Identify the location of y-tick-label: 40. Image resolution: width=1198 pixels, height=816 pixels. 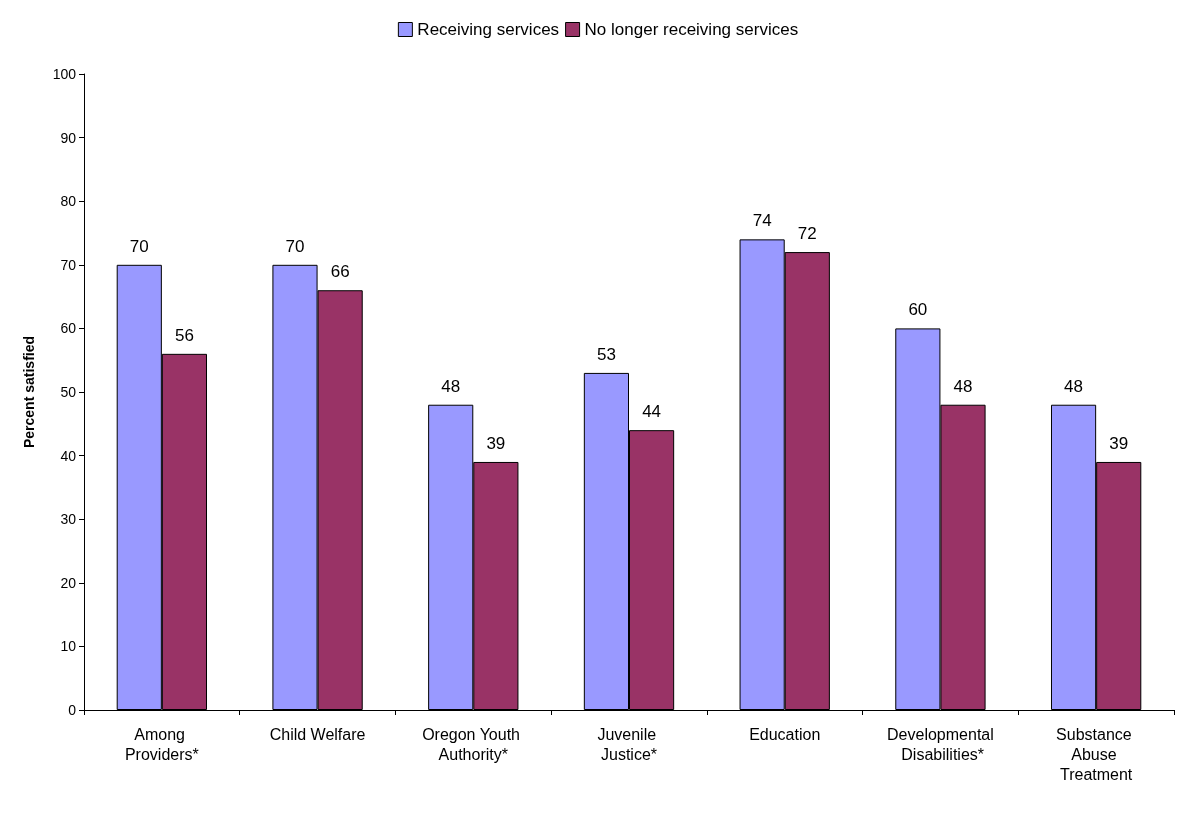
(68, 455).